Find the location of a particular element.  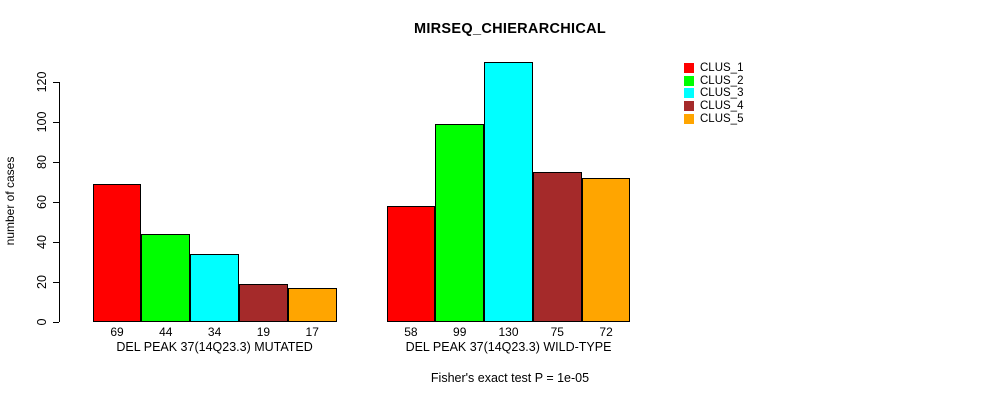

bar-clus-3-mutated is located at coordinates (214, 288).